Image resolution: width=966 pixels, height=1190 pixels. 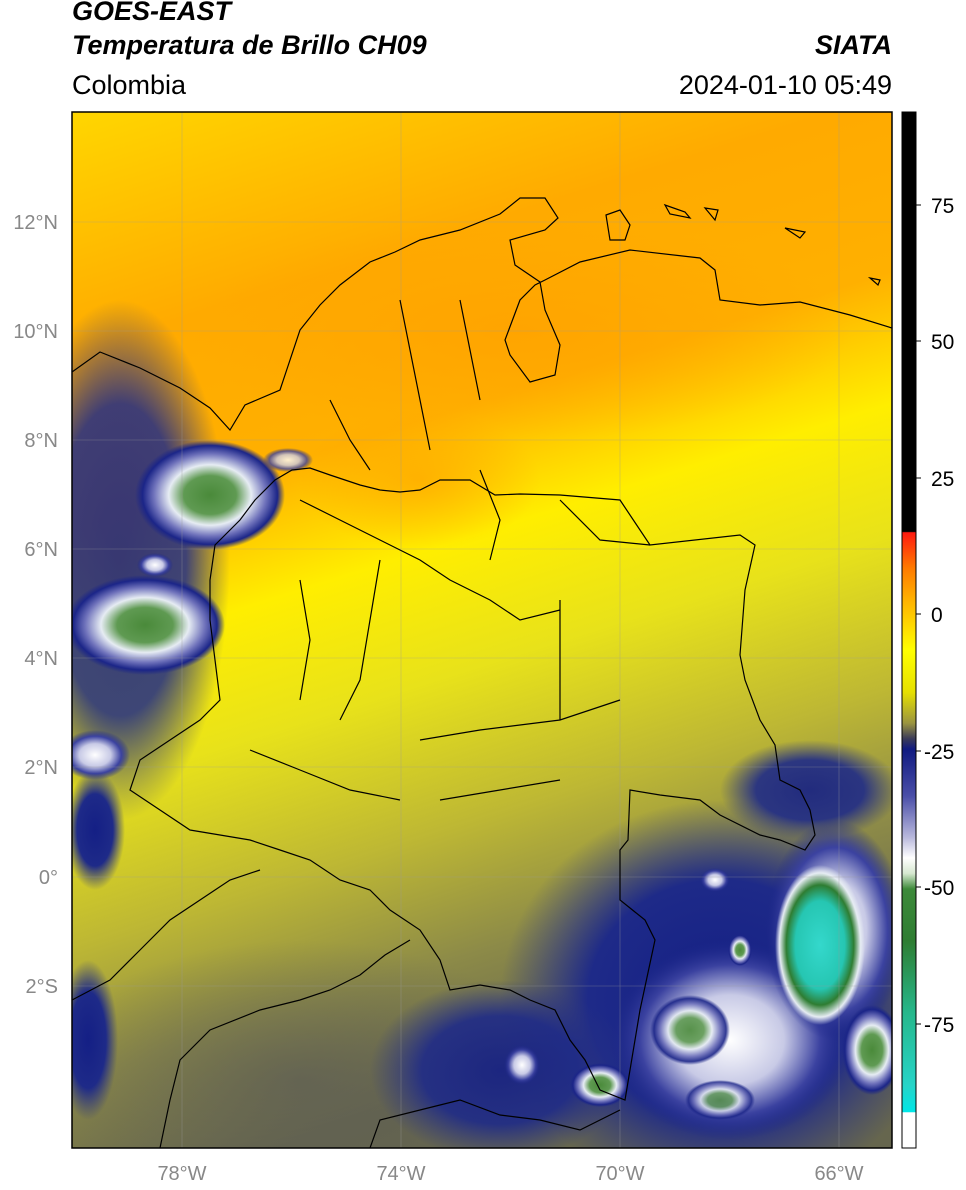 What do you see at coordinates (41, 441) in the screenshot?
I see `lat-tick: 8°N` at bounding box center [41, 441].